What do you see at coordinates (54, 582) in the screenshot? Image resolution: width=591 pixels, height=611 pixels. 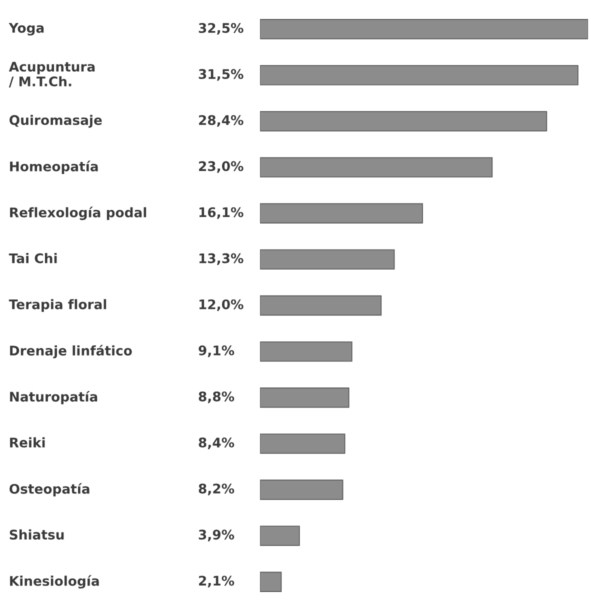 I see `y-tick-label: Kinesiología` at bounding box center [54, 582].